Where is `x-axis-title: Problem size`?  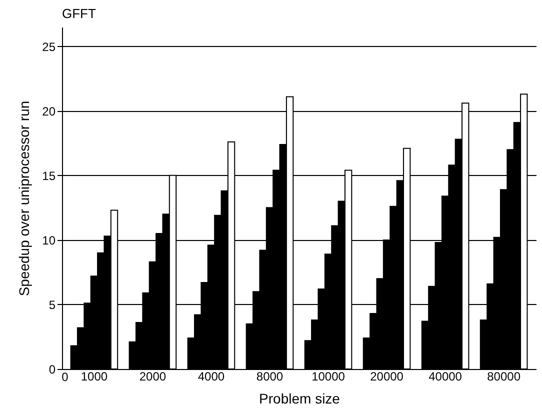 x-axis-title: Problem size is located at coordinates (299, 398).